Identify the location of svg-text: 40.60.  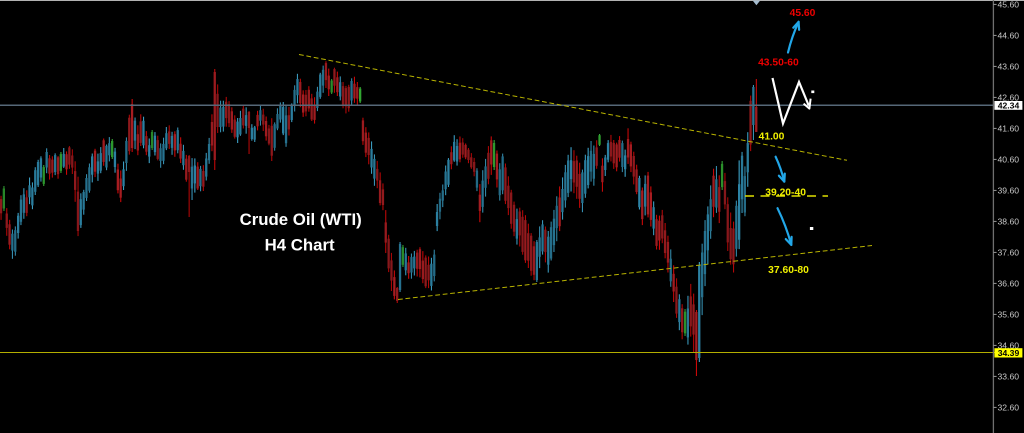
(1009, 160).